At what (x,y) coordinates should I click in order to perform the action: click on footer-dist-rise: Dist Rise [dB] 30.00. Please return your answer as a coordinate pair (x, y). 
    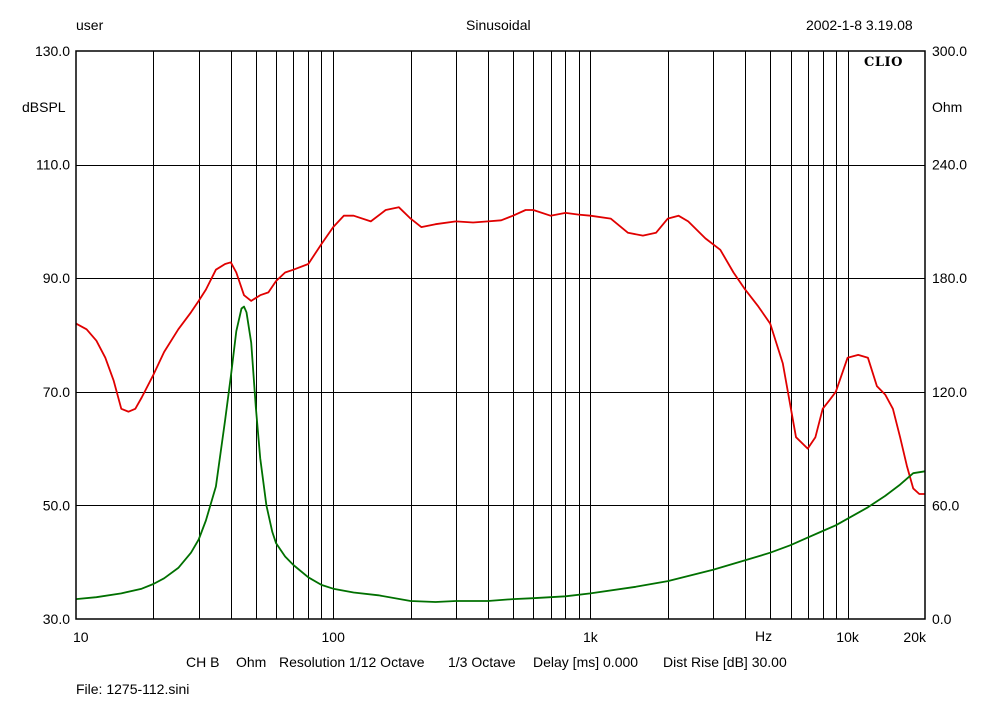
    Looking at the image, I should click on (725, 662).